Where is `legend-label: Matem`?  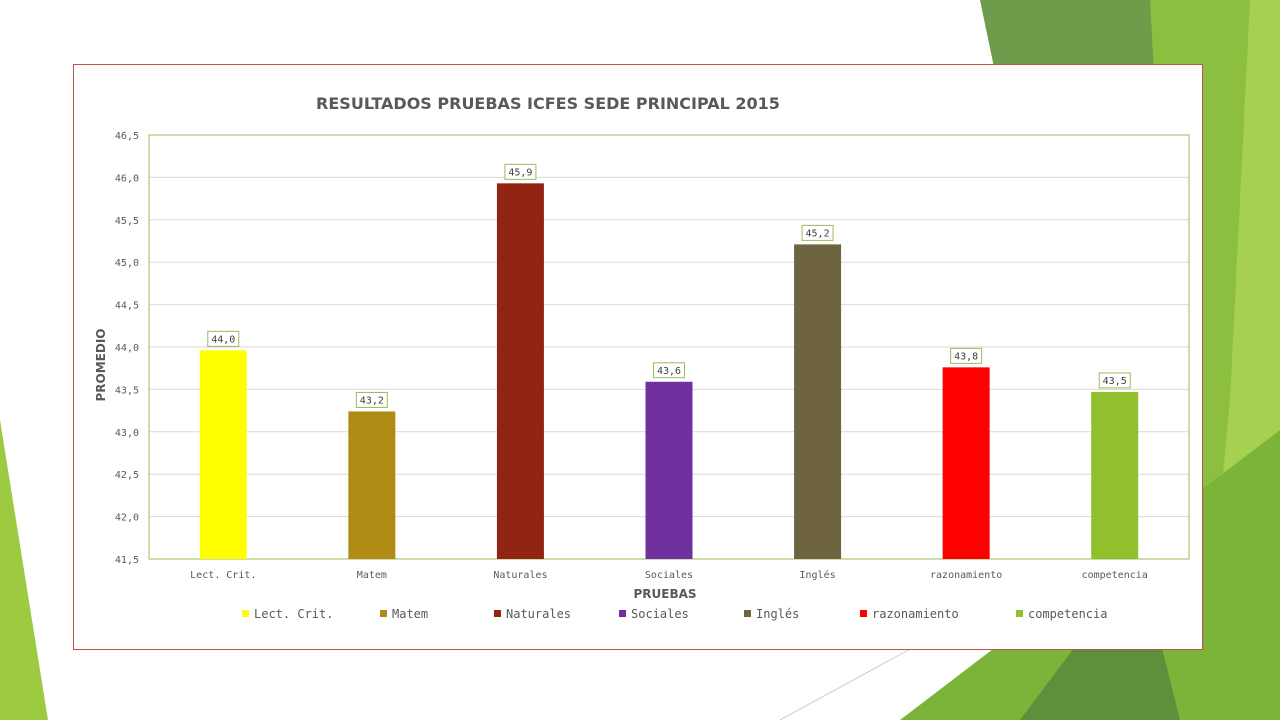 legend-label: Matem is located at coordinates (410, 614).